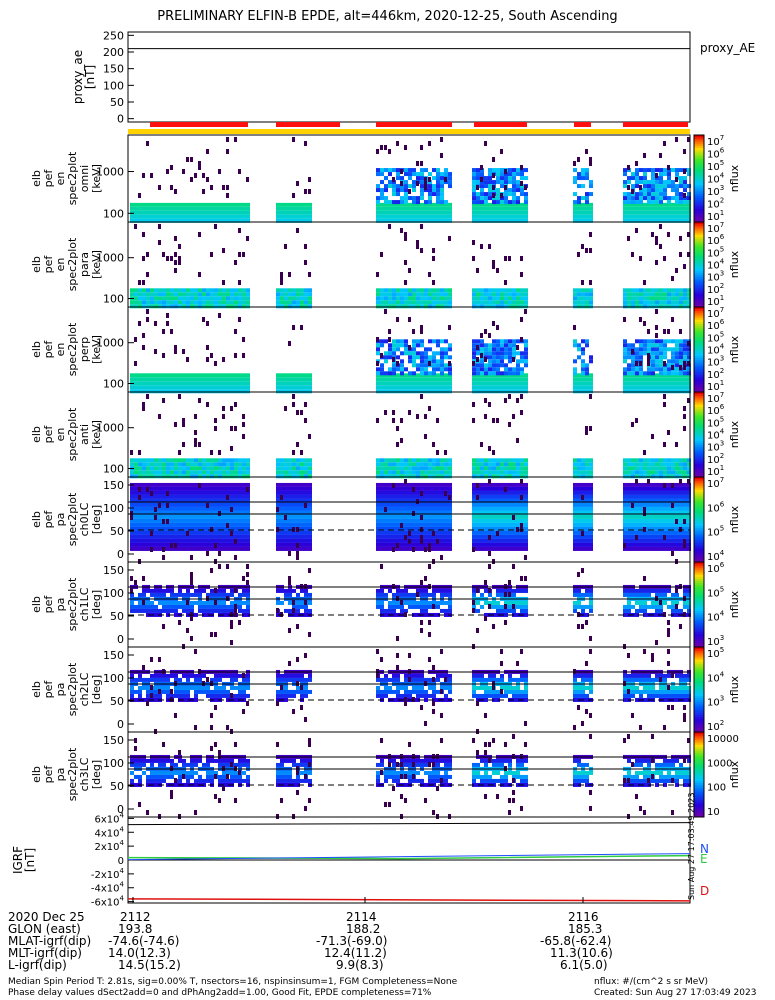 Image resolution: width=775 pixels, height=1000 pixels. What do you see at coordinates (117, 701) in the screenshot?
I see `panel-pa2-tick-label-2: 50` at bounding box center [117, 701].